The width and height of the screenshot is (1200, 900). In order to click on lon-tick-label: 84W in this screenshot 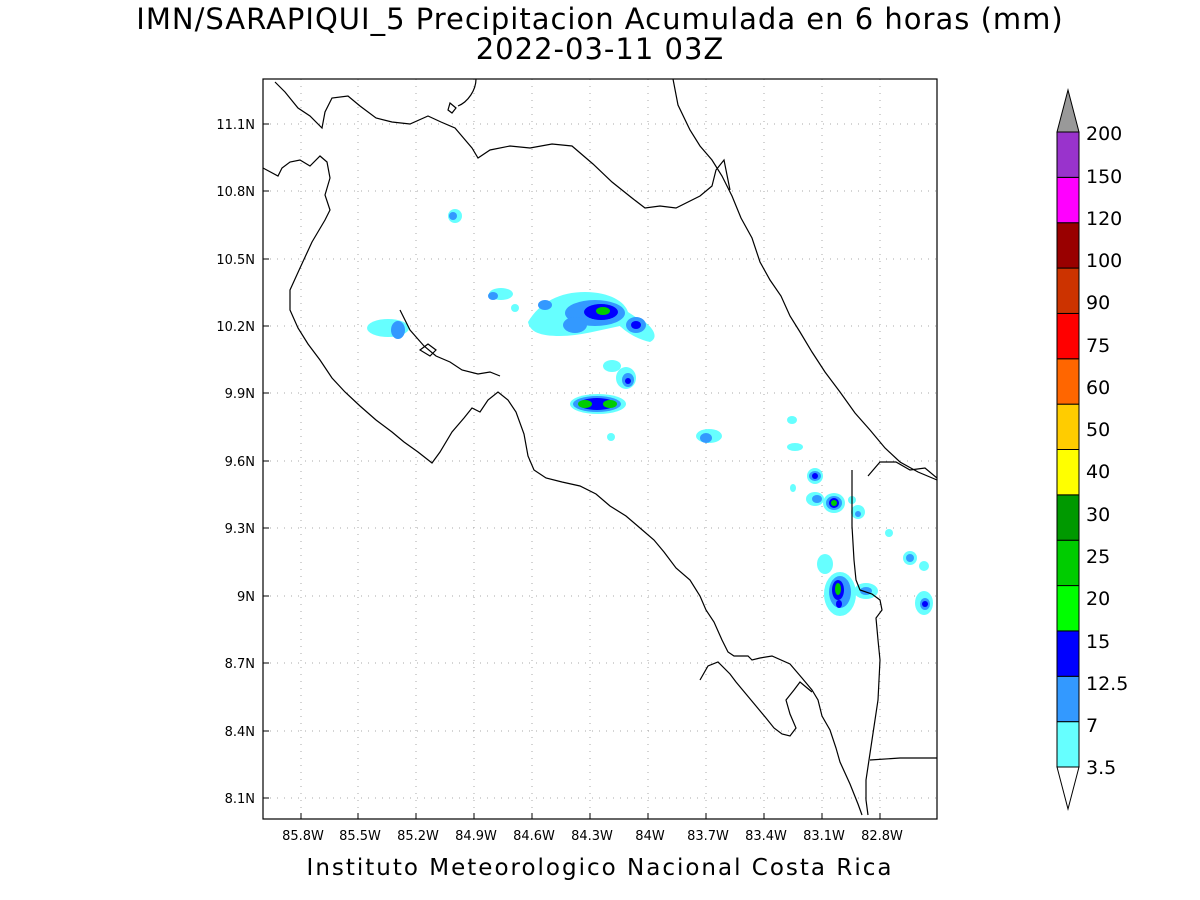, I will do `click(650, 836)`.